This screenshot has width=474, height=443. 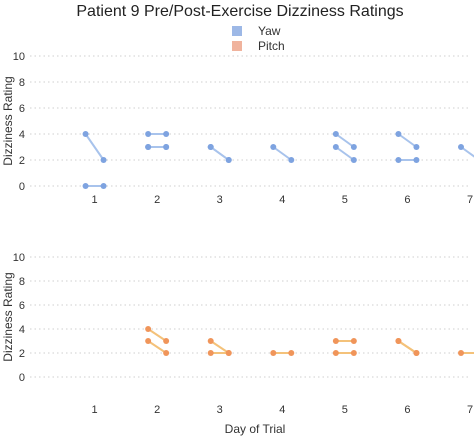 What do you see at coordinates (22, 187) in the screenshot?
I see `yaw-y-tick-label: 0` at bounding box center [22, 187].